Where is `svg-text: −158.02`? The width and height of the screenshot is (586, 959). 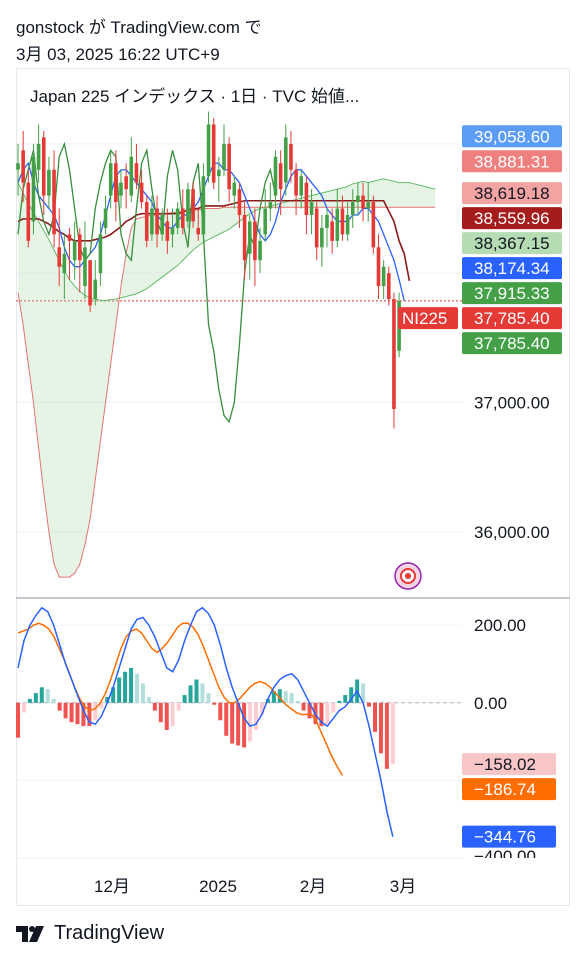 svg-text: −158.02 is located at coordinates (505, 764).